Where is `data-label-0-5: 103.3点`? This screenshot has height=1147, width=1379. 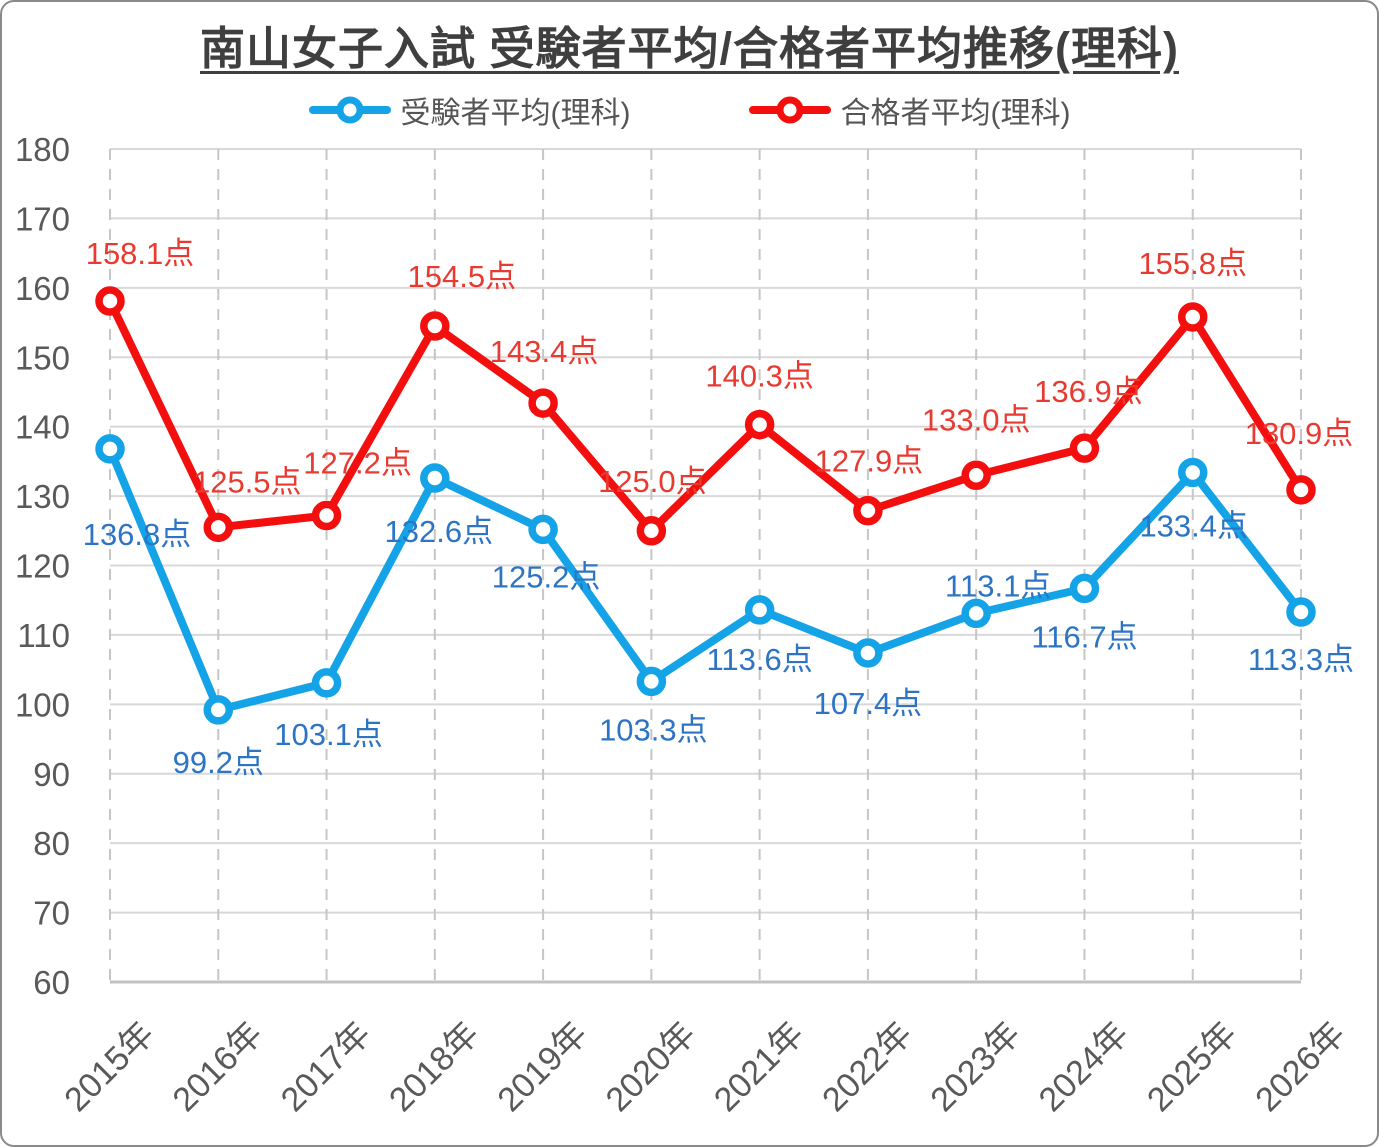 data-label-0-5: 103.3点 is located at coordinates (653, 729).